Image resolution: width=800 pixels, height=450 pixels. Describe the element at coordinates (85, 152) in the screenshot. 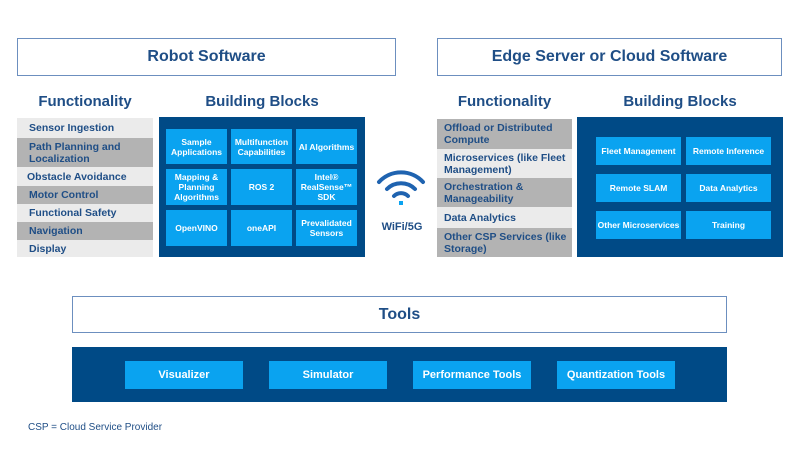

I see `function-item: Path Planning and Localization` at that location.